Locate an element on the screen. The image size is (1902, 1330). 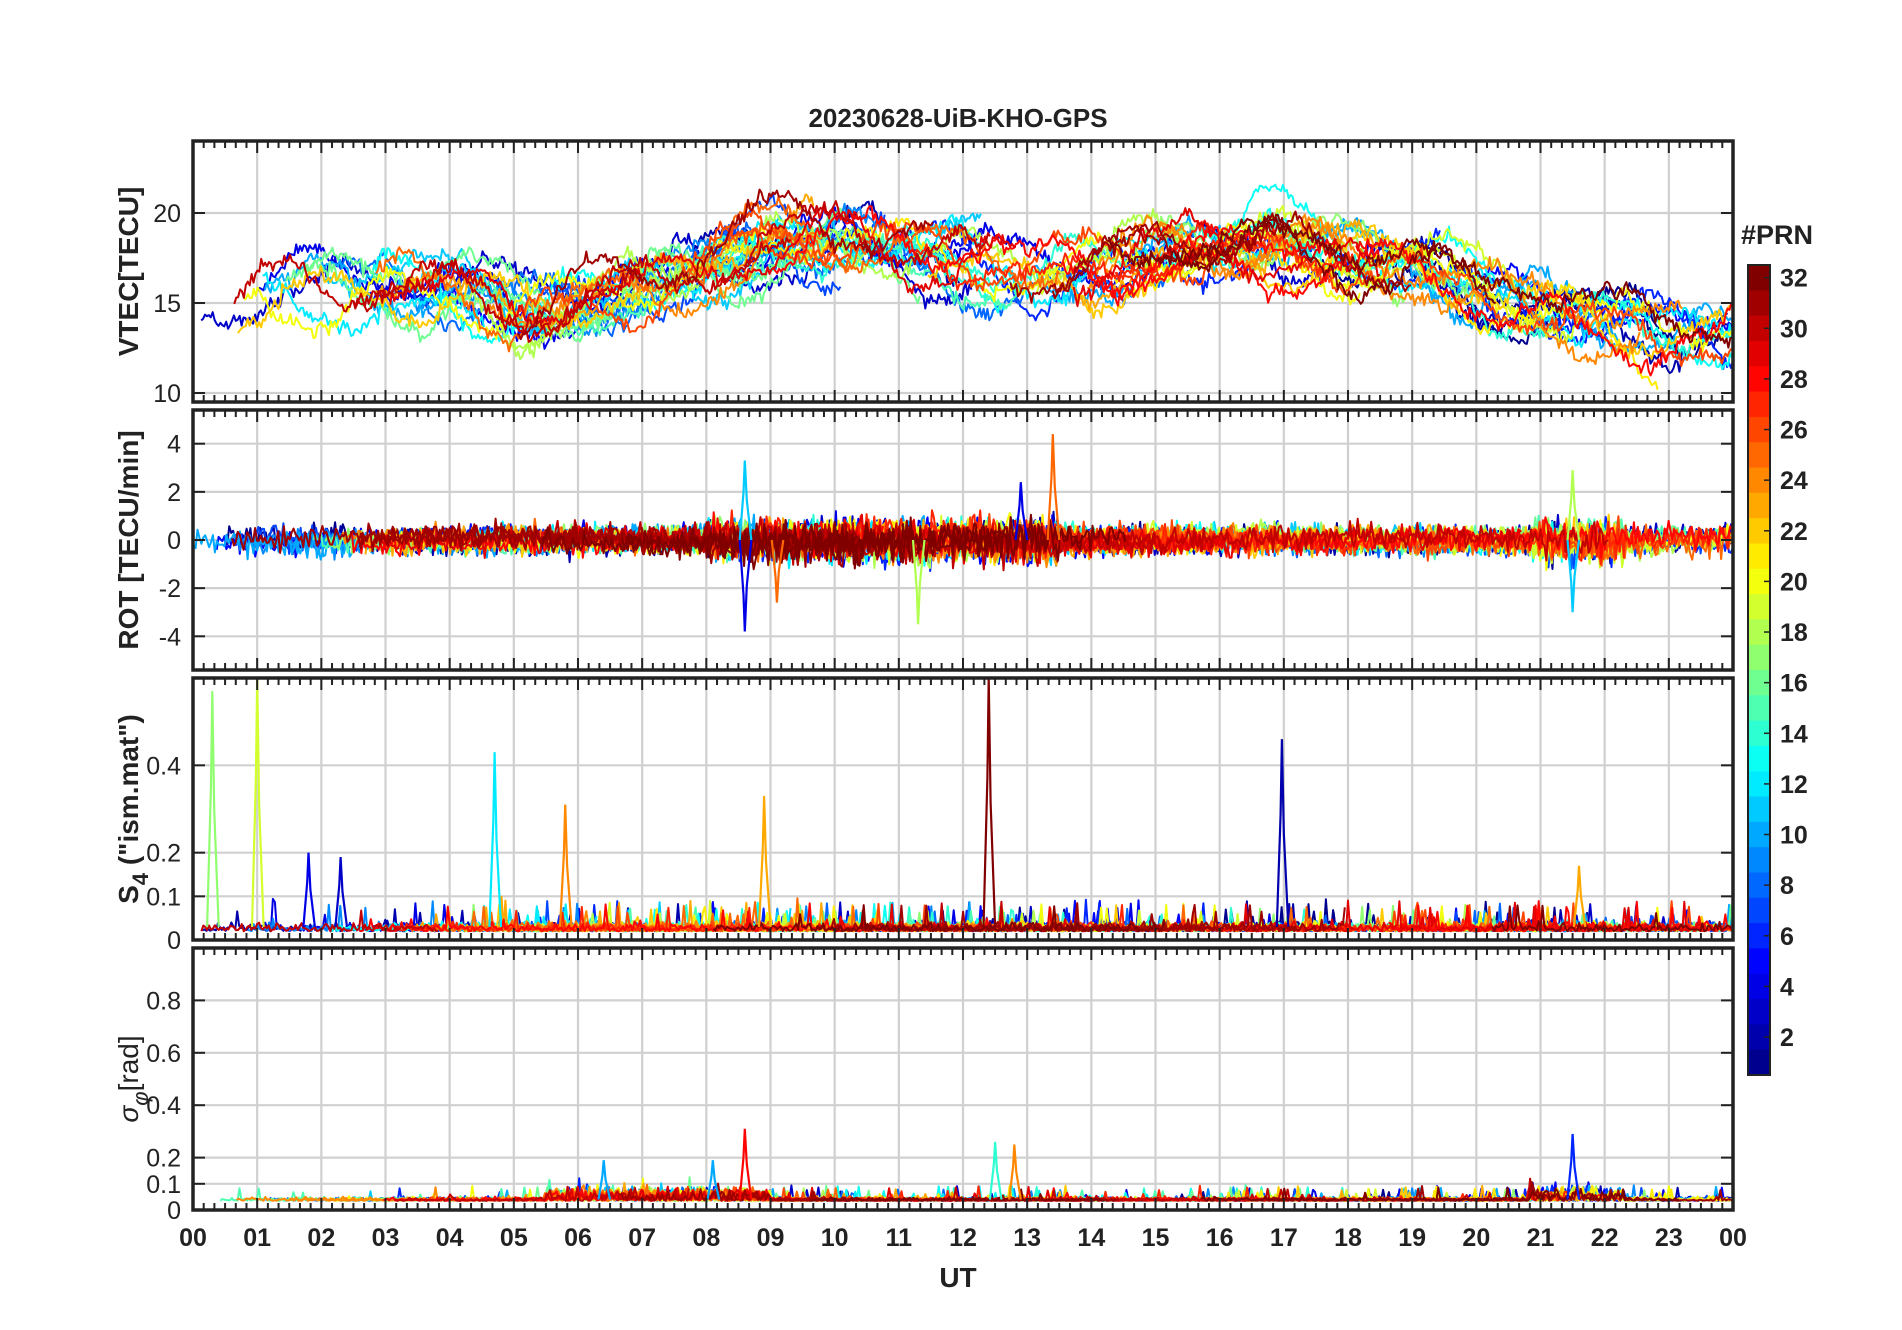
y-tick-label: 15 is located at coordinates (167, 304).